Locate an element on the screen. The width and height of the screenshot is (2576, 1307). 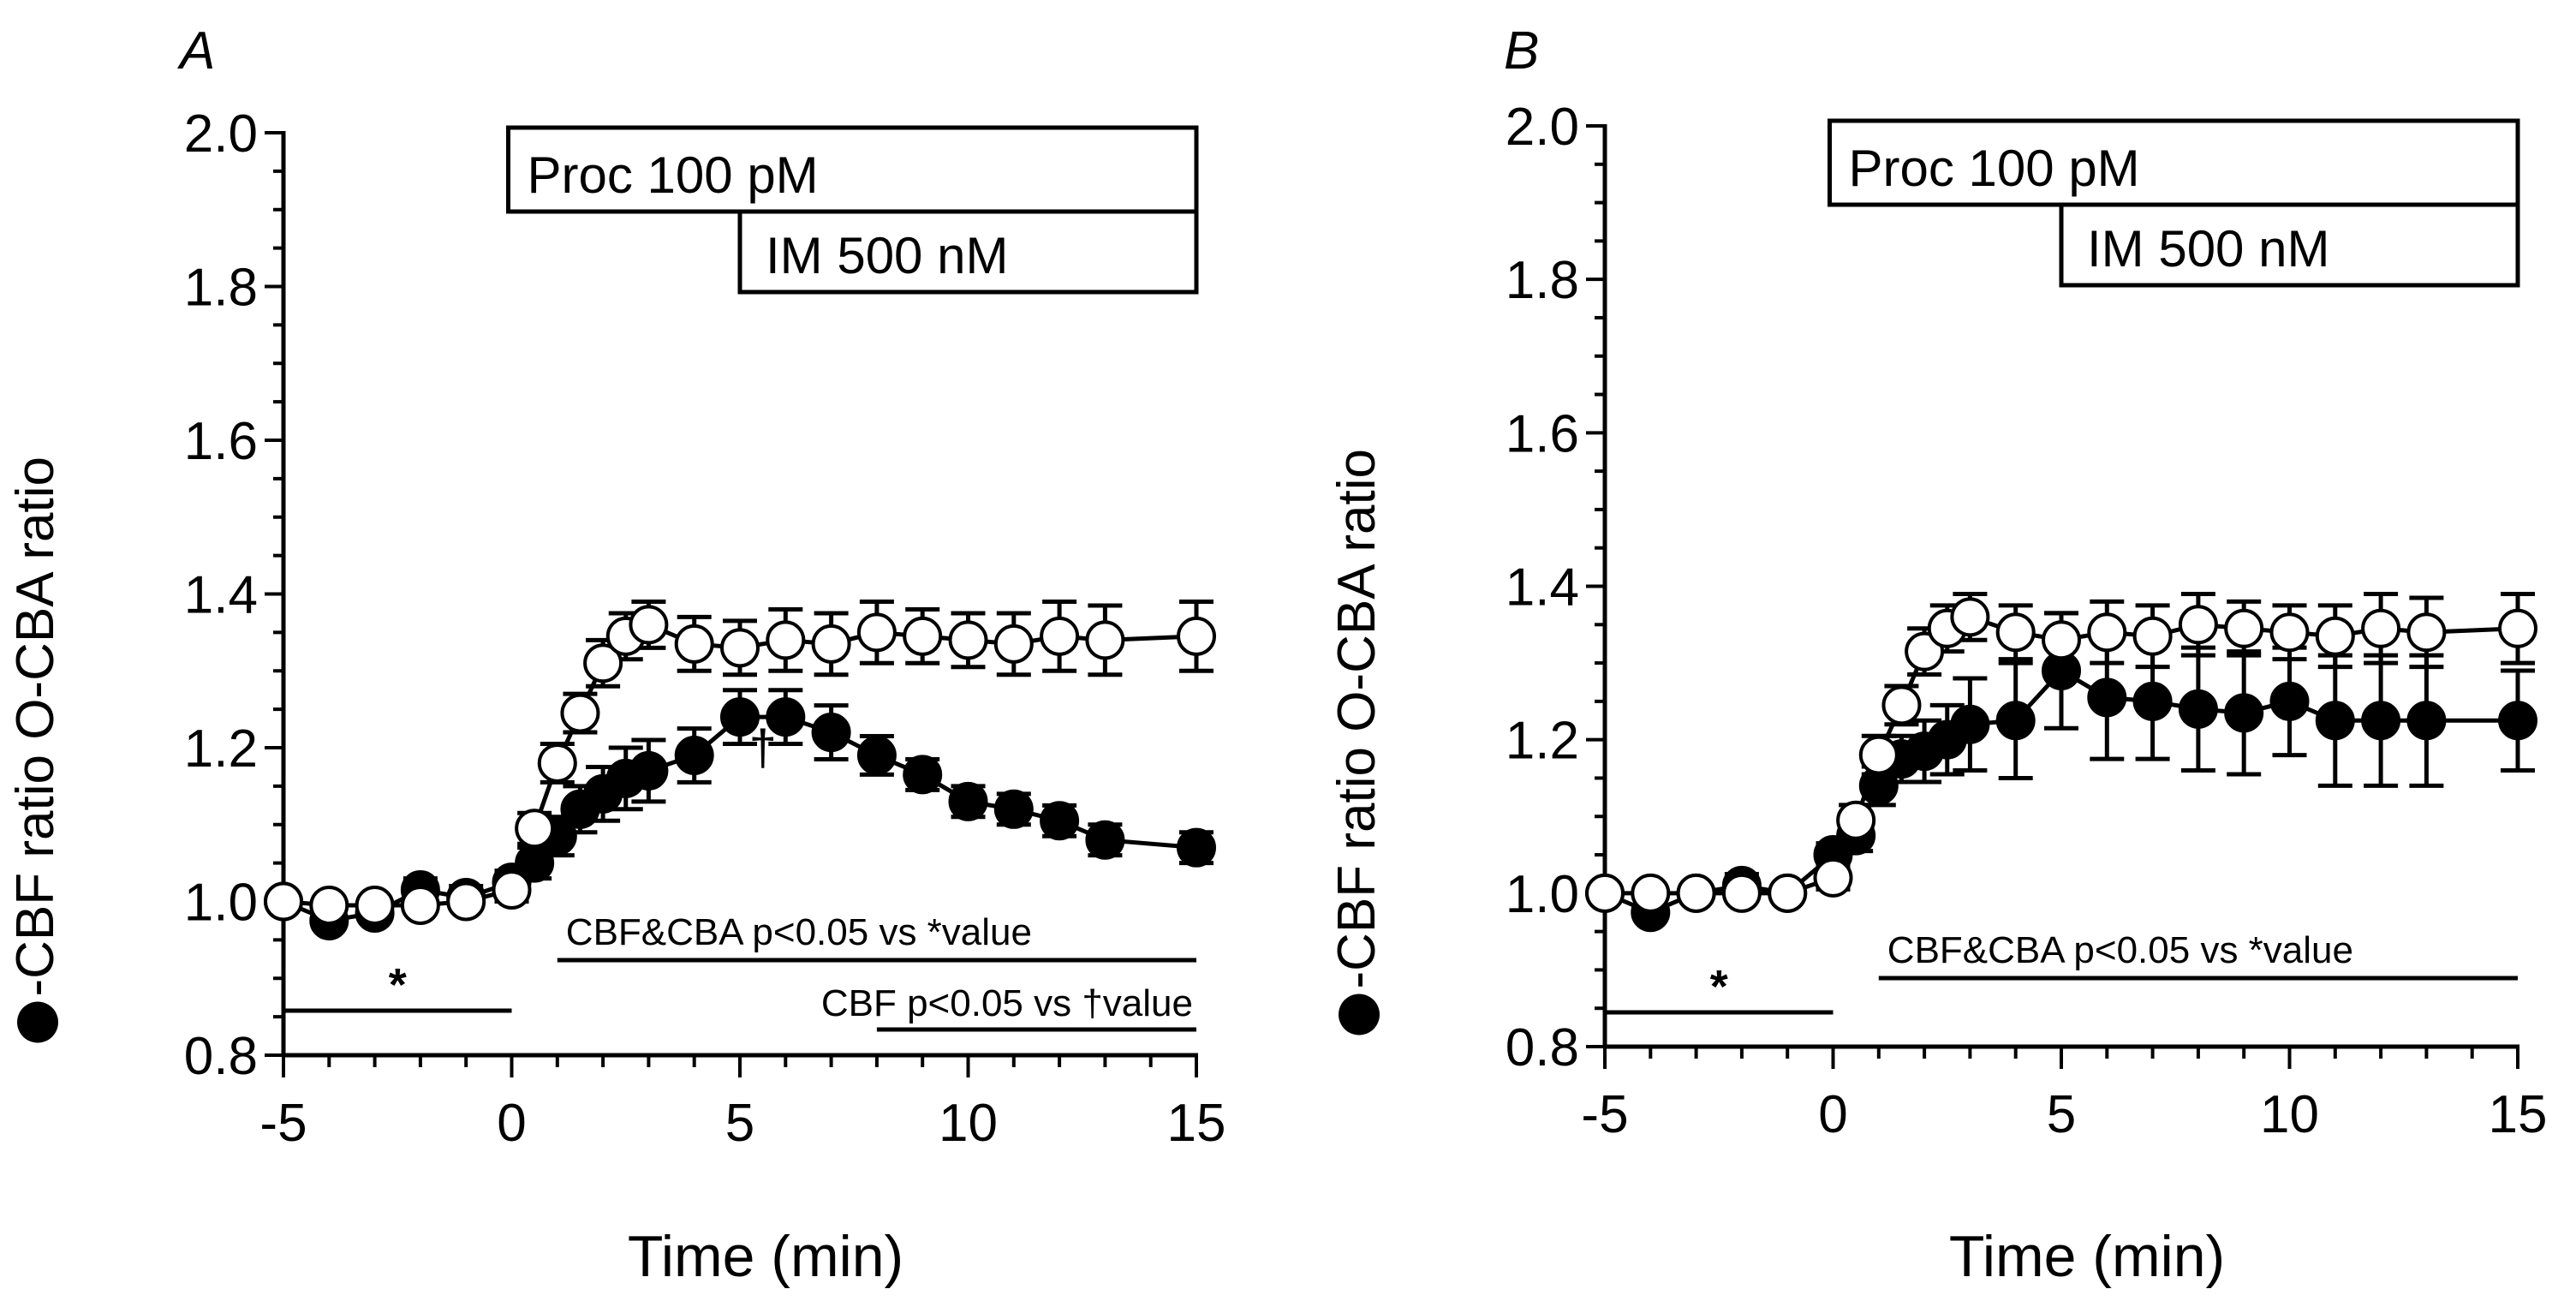
y-tick-label: 1.2 is located at coordinates (1542, 742).